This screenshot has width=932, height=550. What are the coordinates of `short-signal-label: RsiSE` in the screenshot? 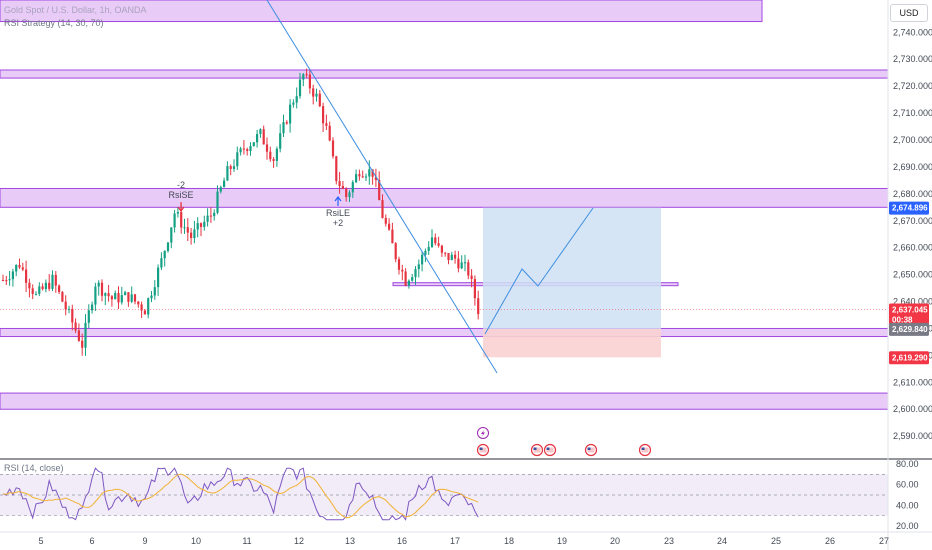 It's located at (180, 195).